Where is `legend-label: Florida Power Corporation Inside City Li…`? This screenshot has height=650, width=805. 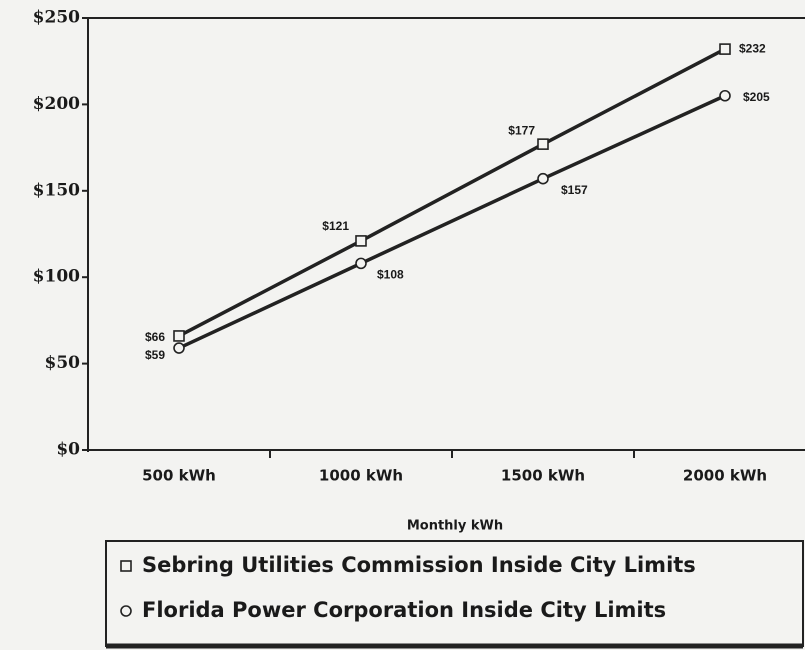 legend-label: Florida Power Corporation Inside City Li… is located at coordinates (404, 610).